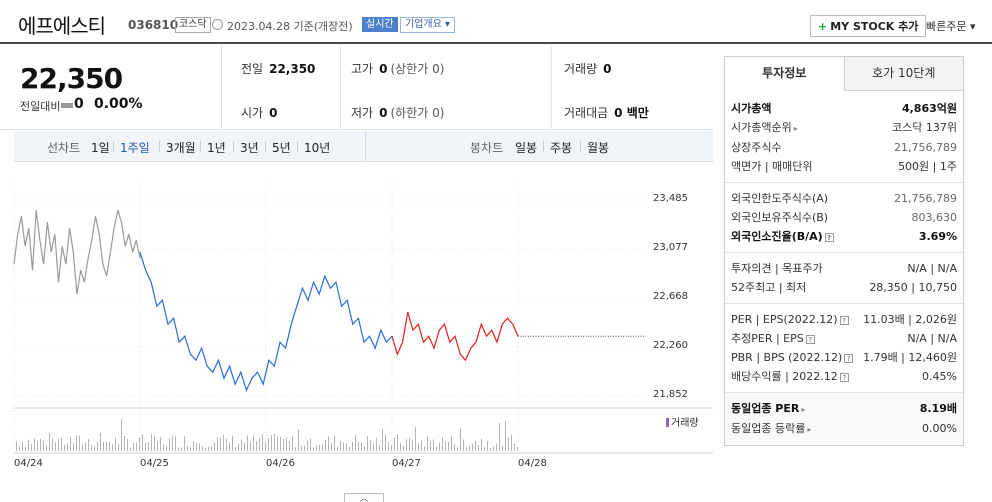 This screenshot has height=502, width=992. Describe the element at coordinates (252, 69) in the screenshot. I see `stat-label: 전일` at that location.